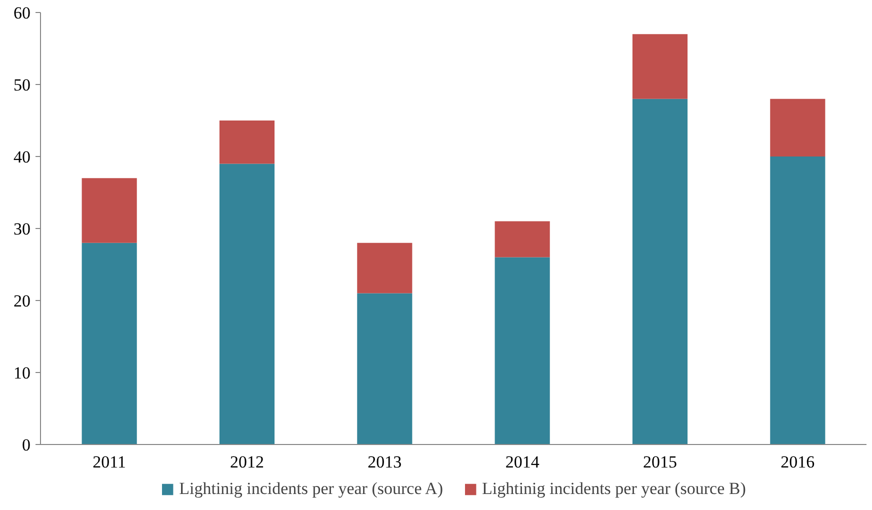  I want to click on x-tick-label: 2011, so click(109, 462).